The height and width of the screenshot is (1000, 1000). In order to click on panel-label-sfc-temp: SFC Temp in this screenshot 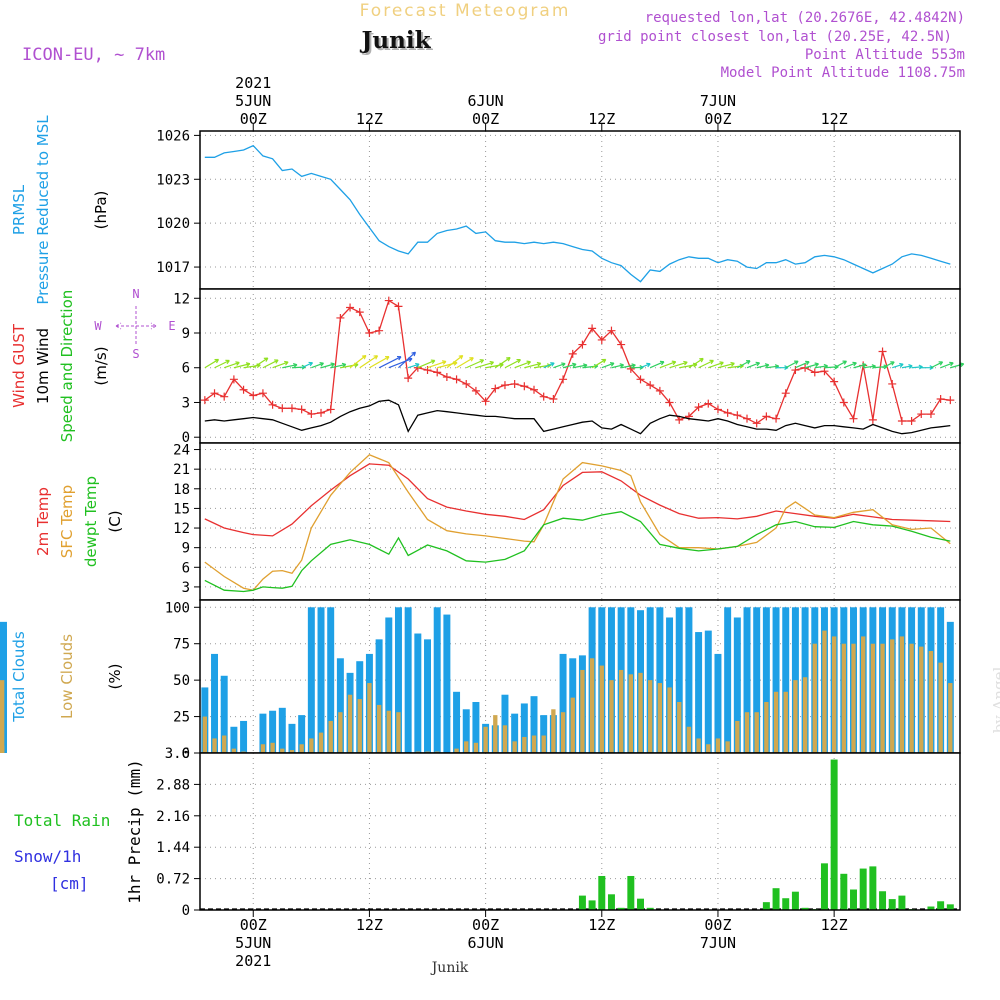, I will do `click(67, 521)`.